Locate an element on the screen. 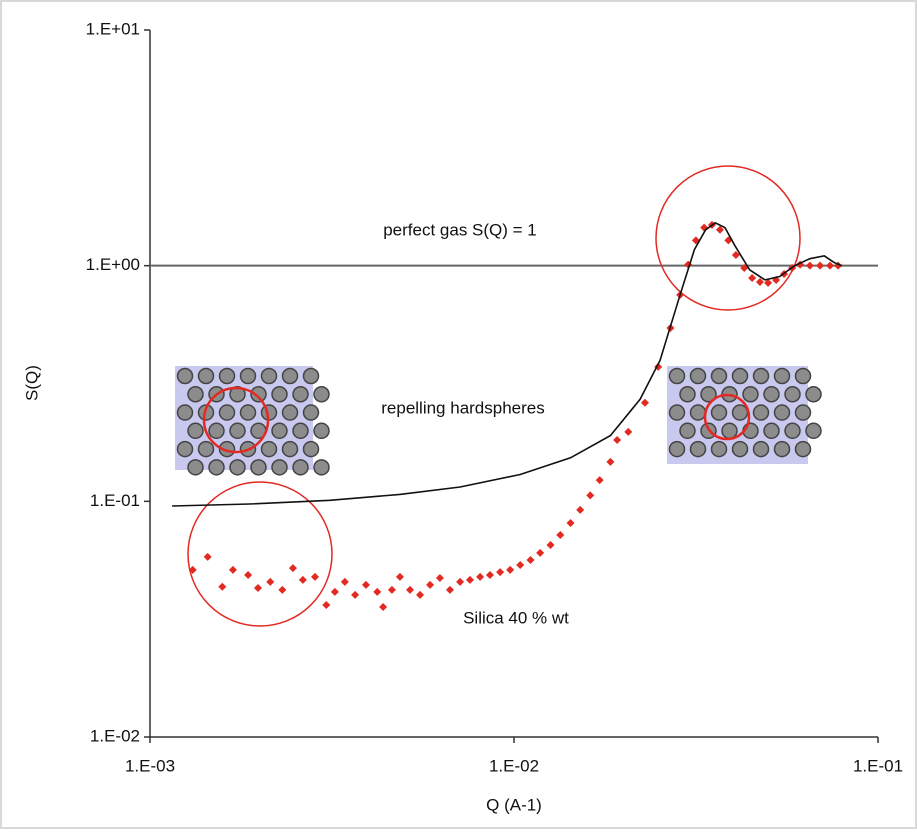  y-axis-label: S(Q) is located at coordinates (31, 383).